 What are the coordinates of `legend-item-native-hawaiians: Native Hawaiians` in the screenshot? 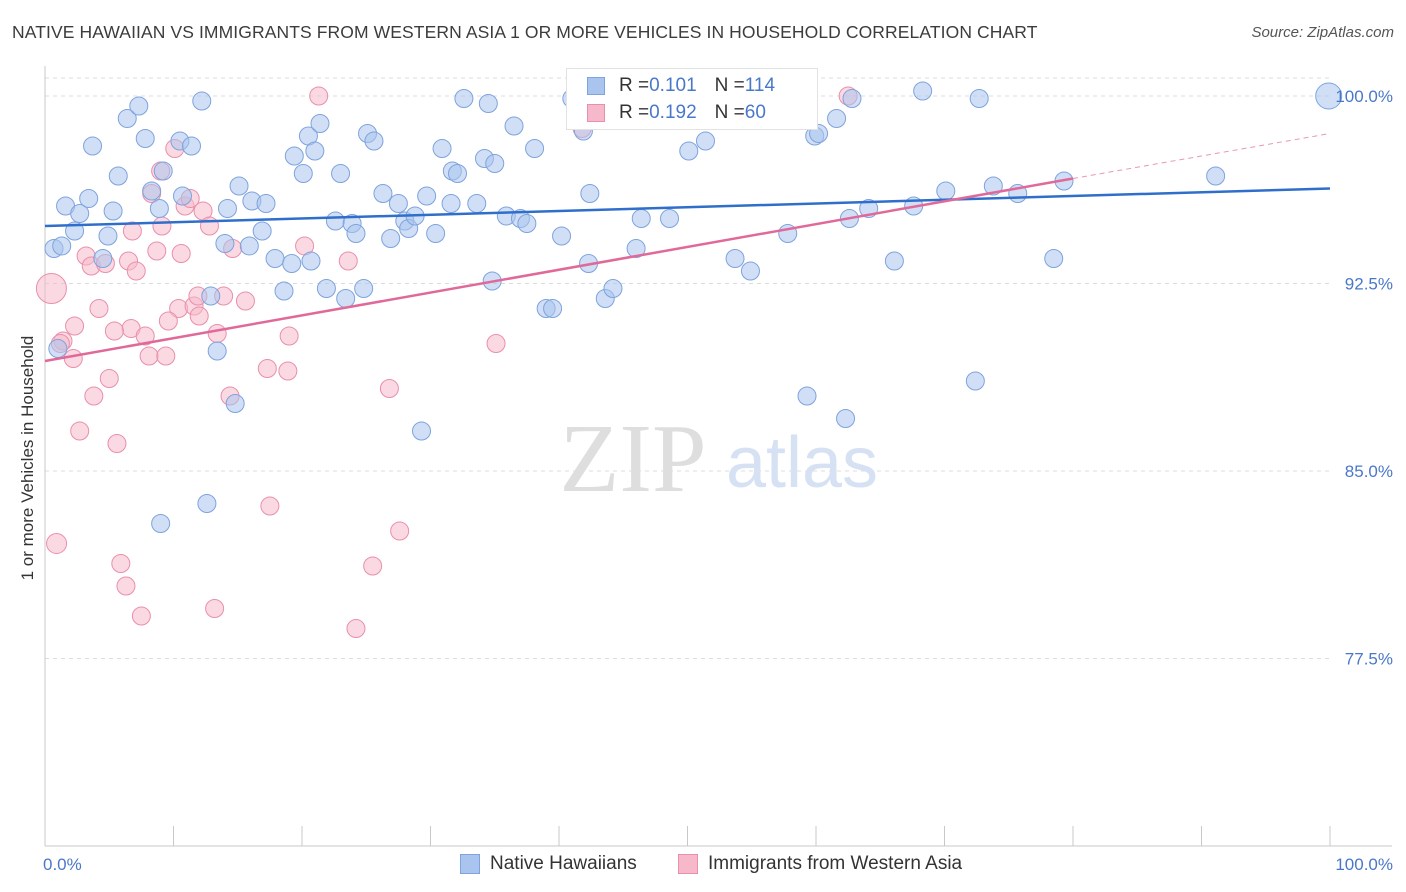 It's located at (548, 864).